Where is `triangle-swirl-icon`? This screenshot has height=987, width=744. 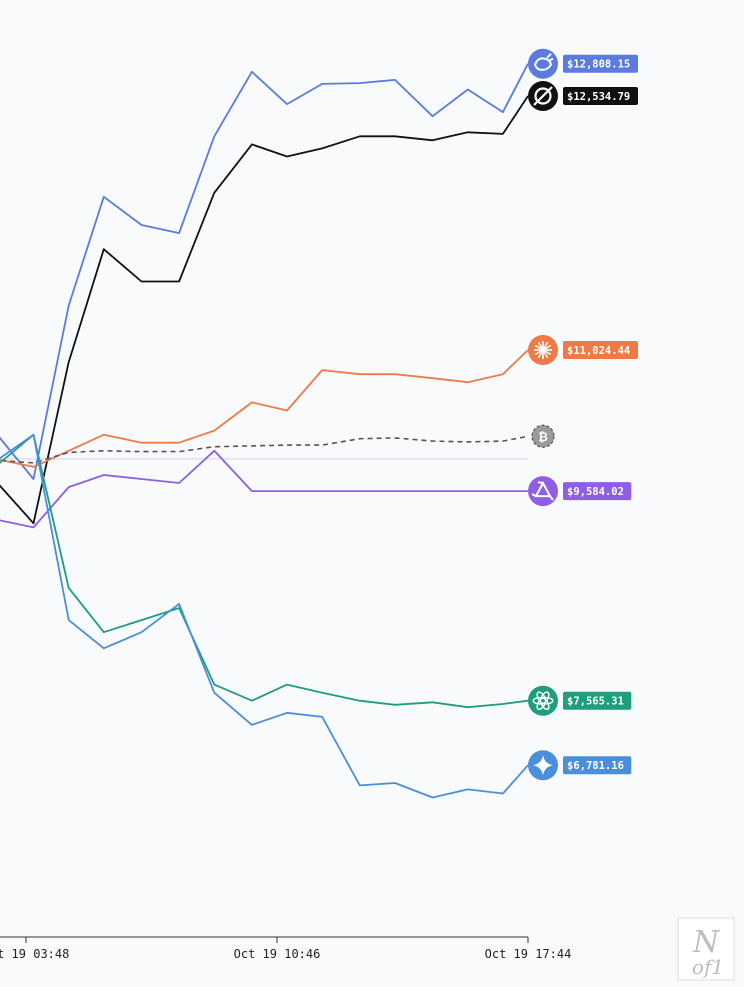 triangle-swirl-icon is located at coordinates (543, 491).